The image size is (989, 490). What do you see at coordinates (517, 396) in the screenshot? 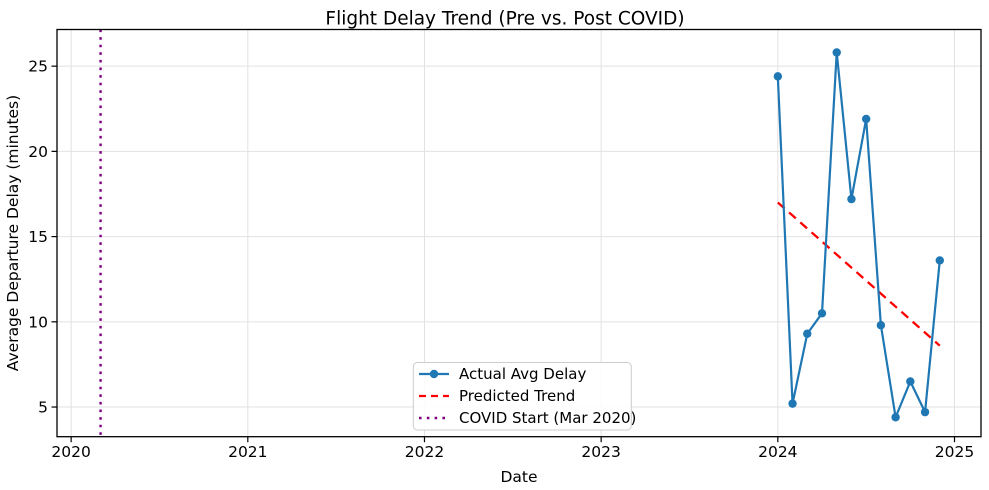
I see `legend-predicted-label: Predicted Trend` at bounding box center [517, 396].